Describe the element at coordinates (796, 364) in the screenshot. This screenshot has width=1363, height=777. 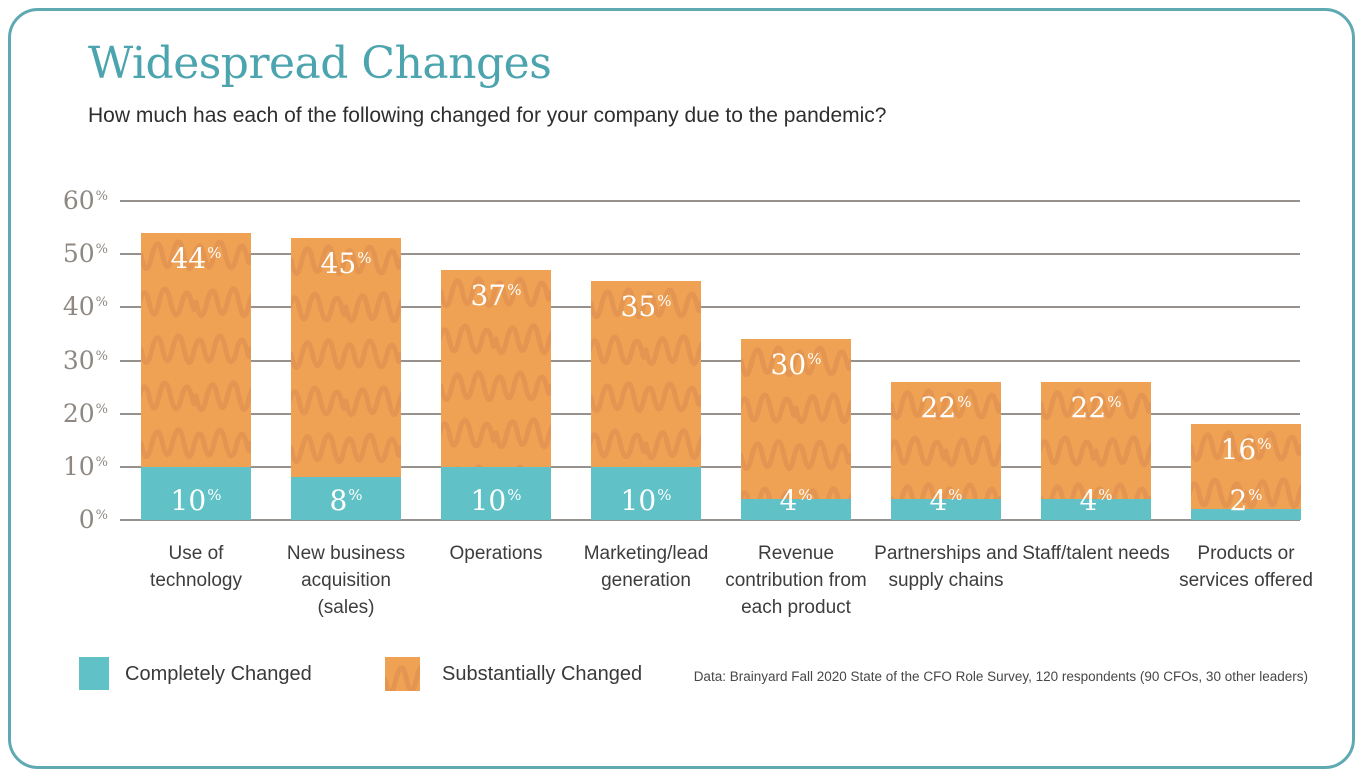
I see `value-label-substantially: 30%` at that location.